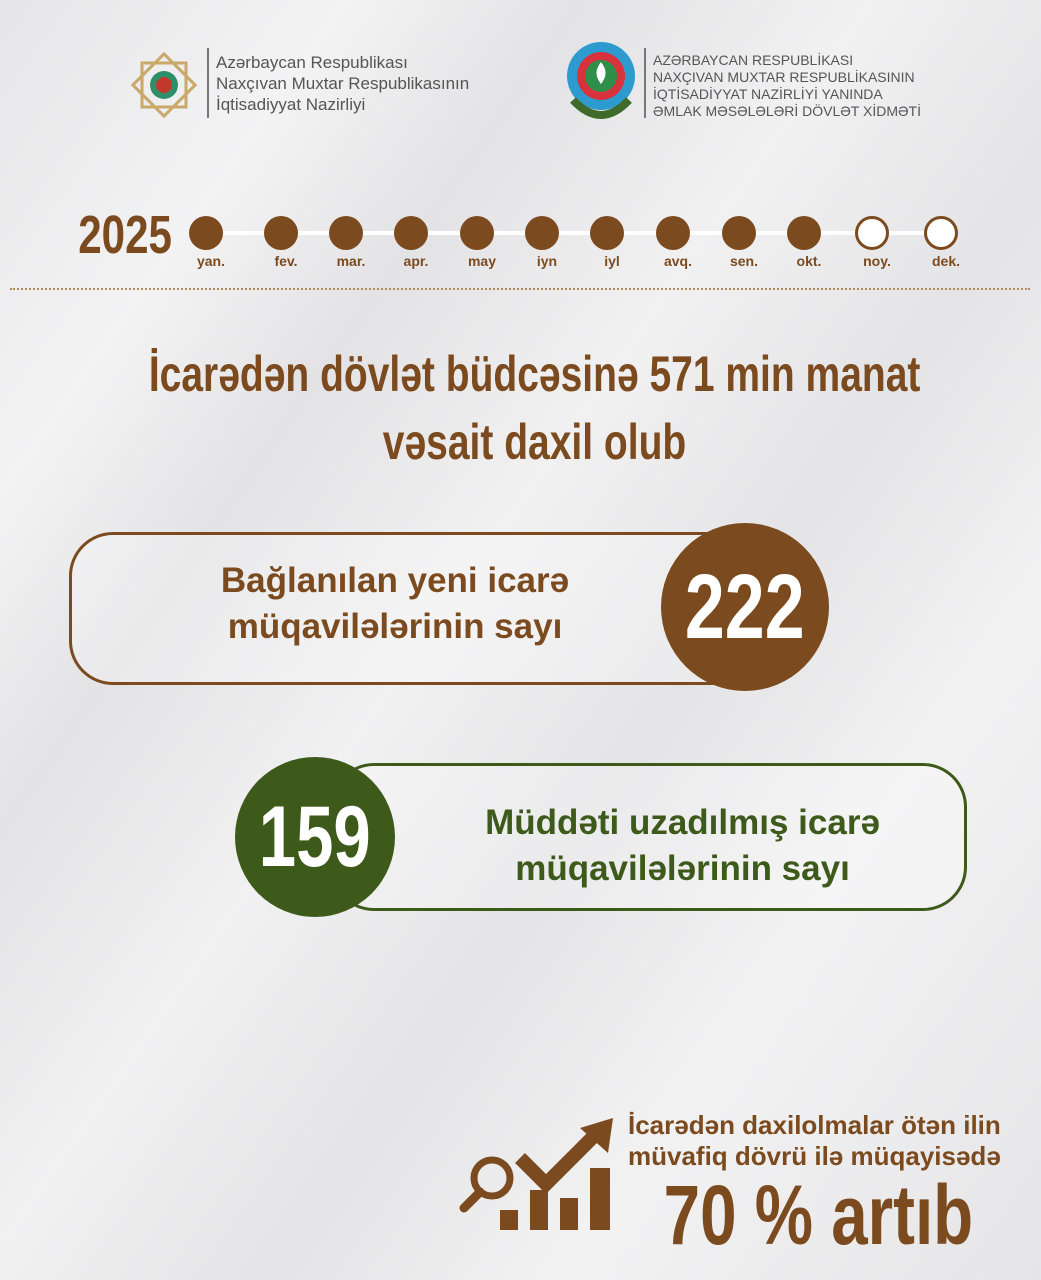  What do you see at coordinates (291, 104) in the screenshot?
I see `logo-line: İqtisadiyyat Nazirliyi` at bounding box center [291, 104].